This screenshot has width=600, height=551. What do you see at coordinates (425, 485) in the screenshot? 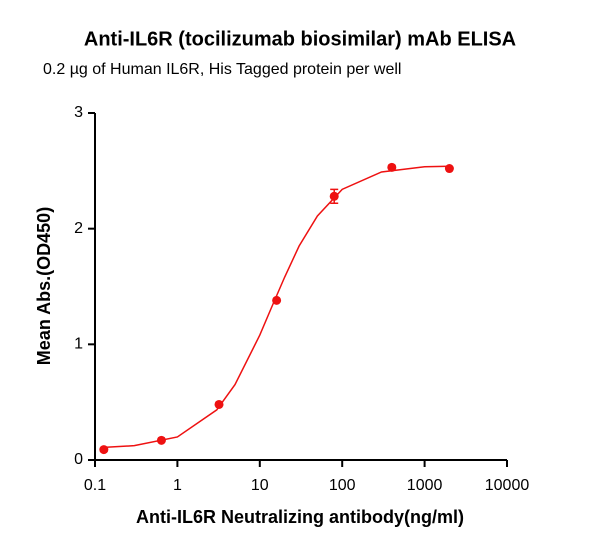
I see `x-tick-label: 1000` at bounding box center [425, 485].